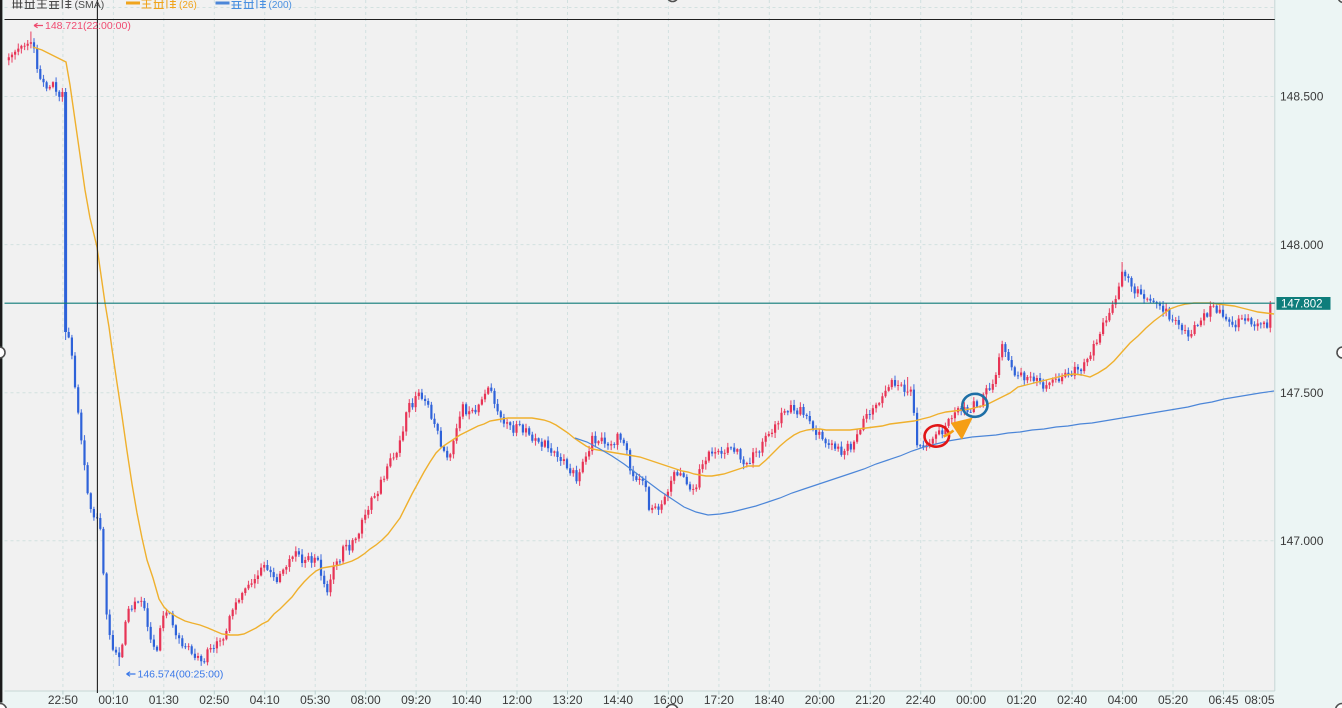  What do you see at coordinates (1223, 700) in the screenshot?
I see `svg-text: 06:45` at bounding box center [1223, 700].